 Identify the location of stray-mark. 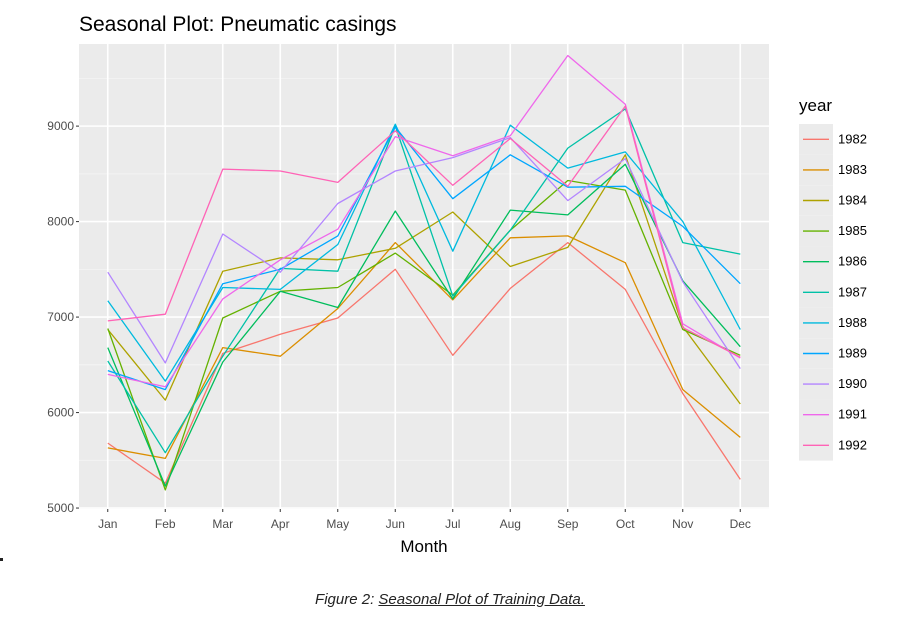
(1, 559).